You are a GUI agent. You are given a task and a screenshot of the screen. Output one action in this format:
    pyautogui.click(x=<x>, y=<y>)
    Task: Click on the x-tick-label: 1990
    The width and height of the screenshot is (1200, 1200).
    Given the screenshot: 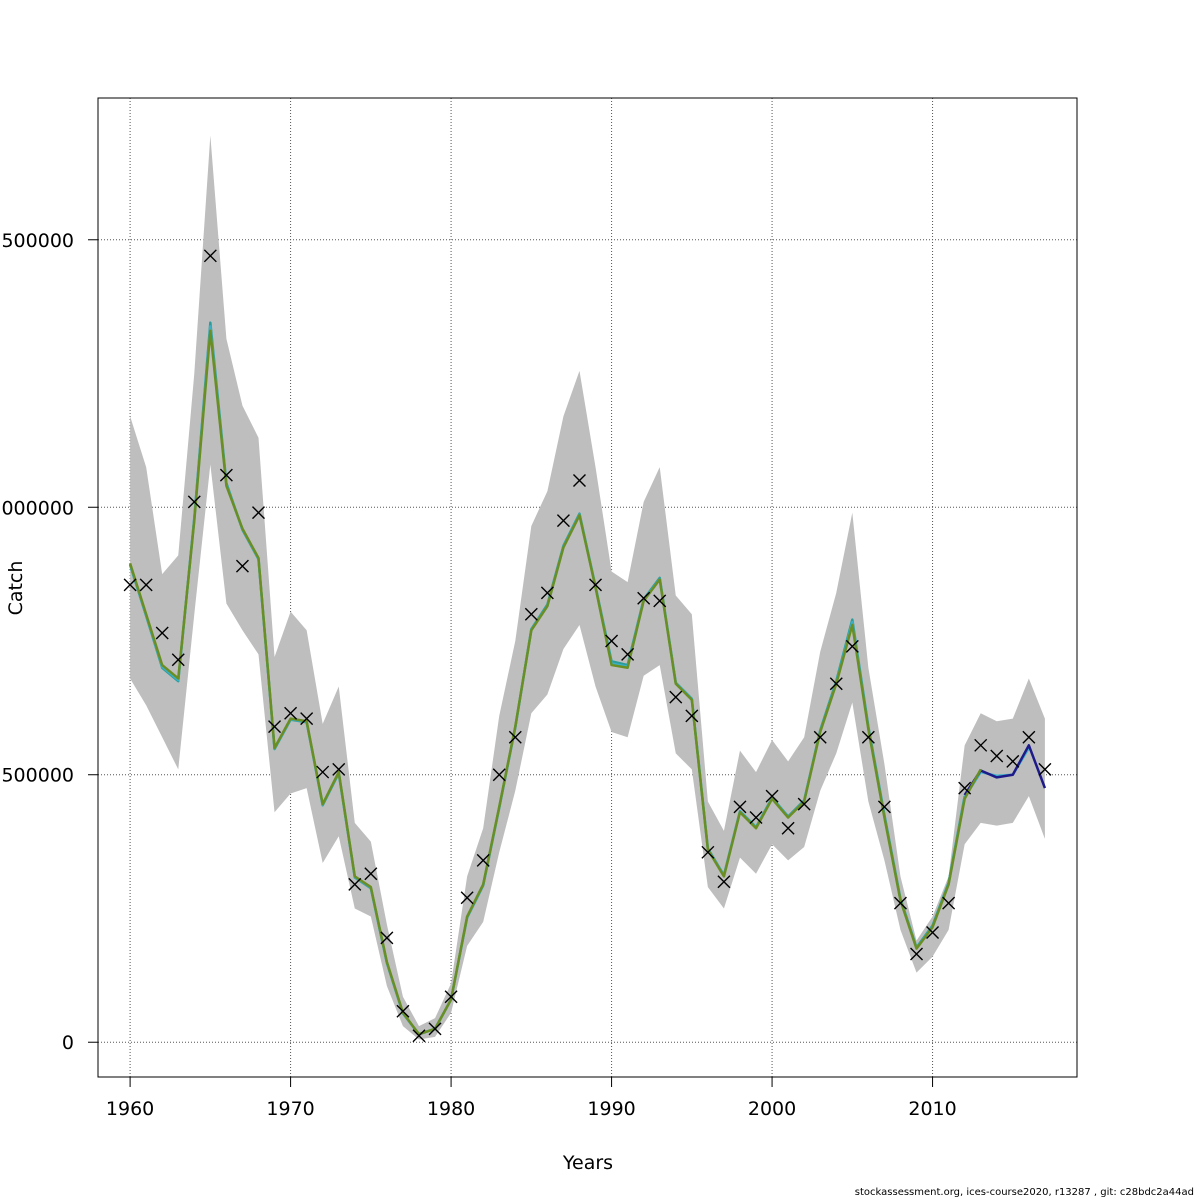 What is the action you would take?
    pyautogui.click(x=611, y=1109)
    